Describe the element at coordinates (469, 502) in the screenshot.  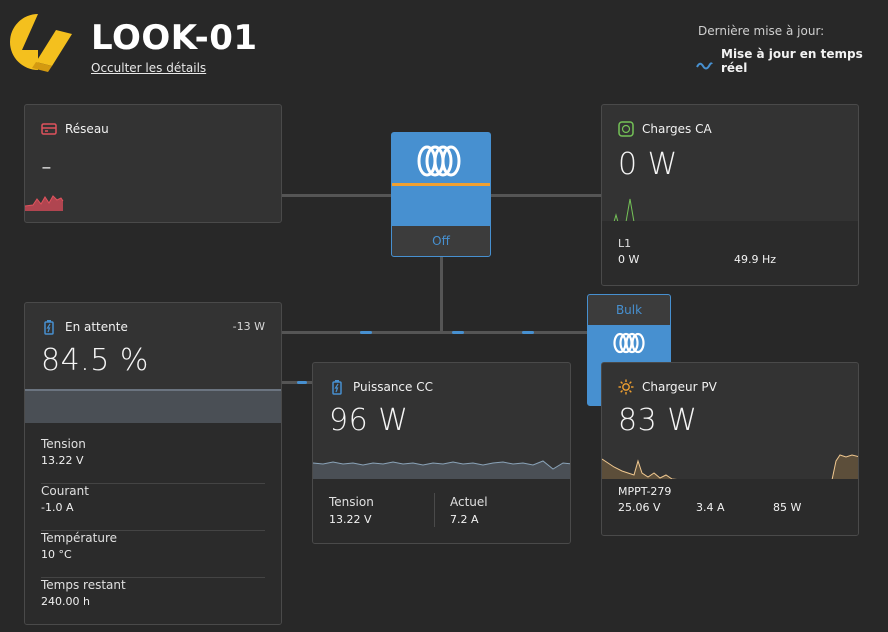
I see `dc-current-label: Actuel` at that location.